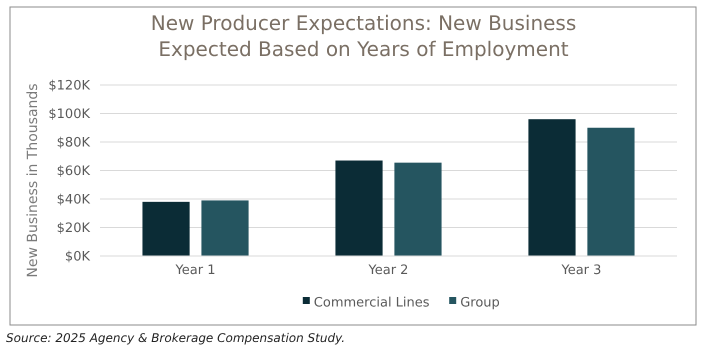 The height and width of the screenshot is (347, 701). I want to click on y-tick-label: $100K, so click(69, 114).